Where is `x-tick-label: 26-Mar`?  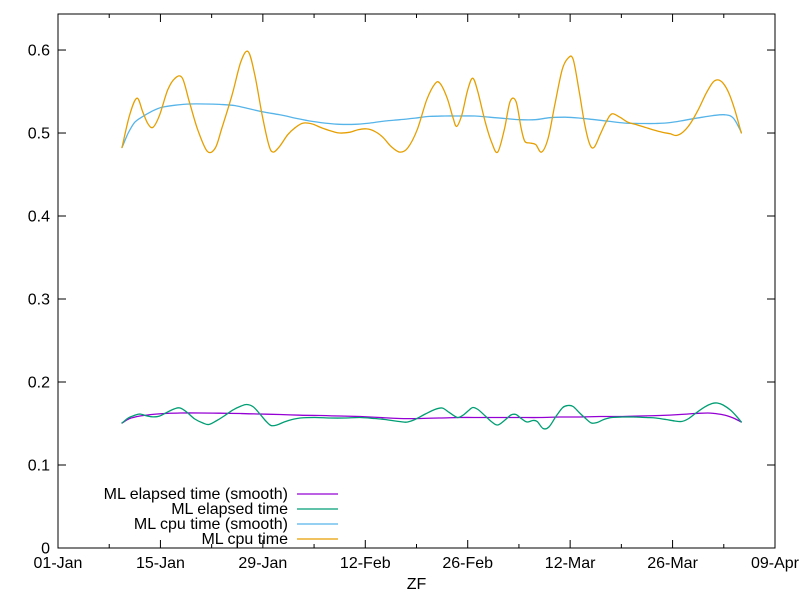
x-tick-label: 26-Mar is located at coordinates (672, 563).